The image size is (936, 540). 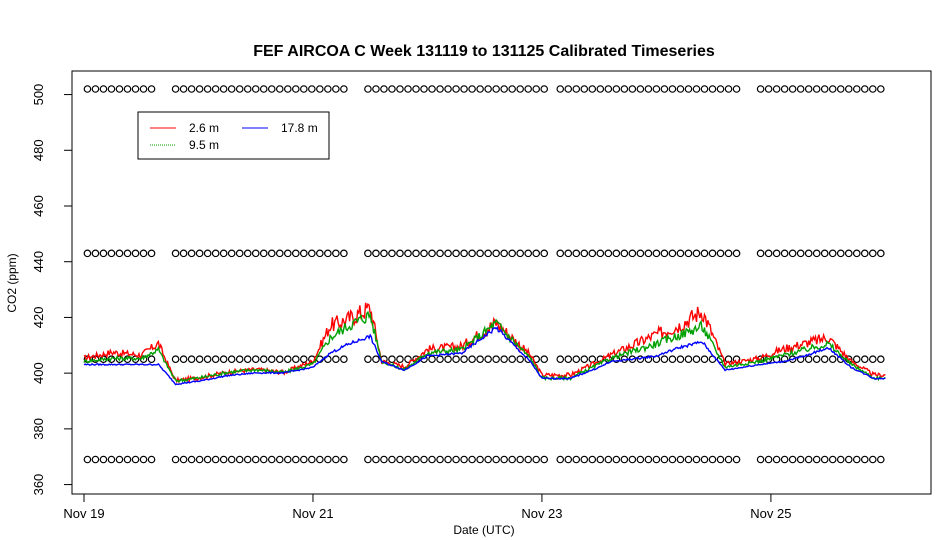 I want to click on y-tick-label: 500, so click(x=38, y=95).